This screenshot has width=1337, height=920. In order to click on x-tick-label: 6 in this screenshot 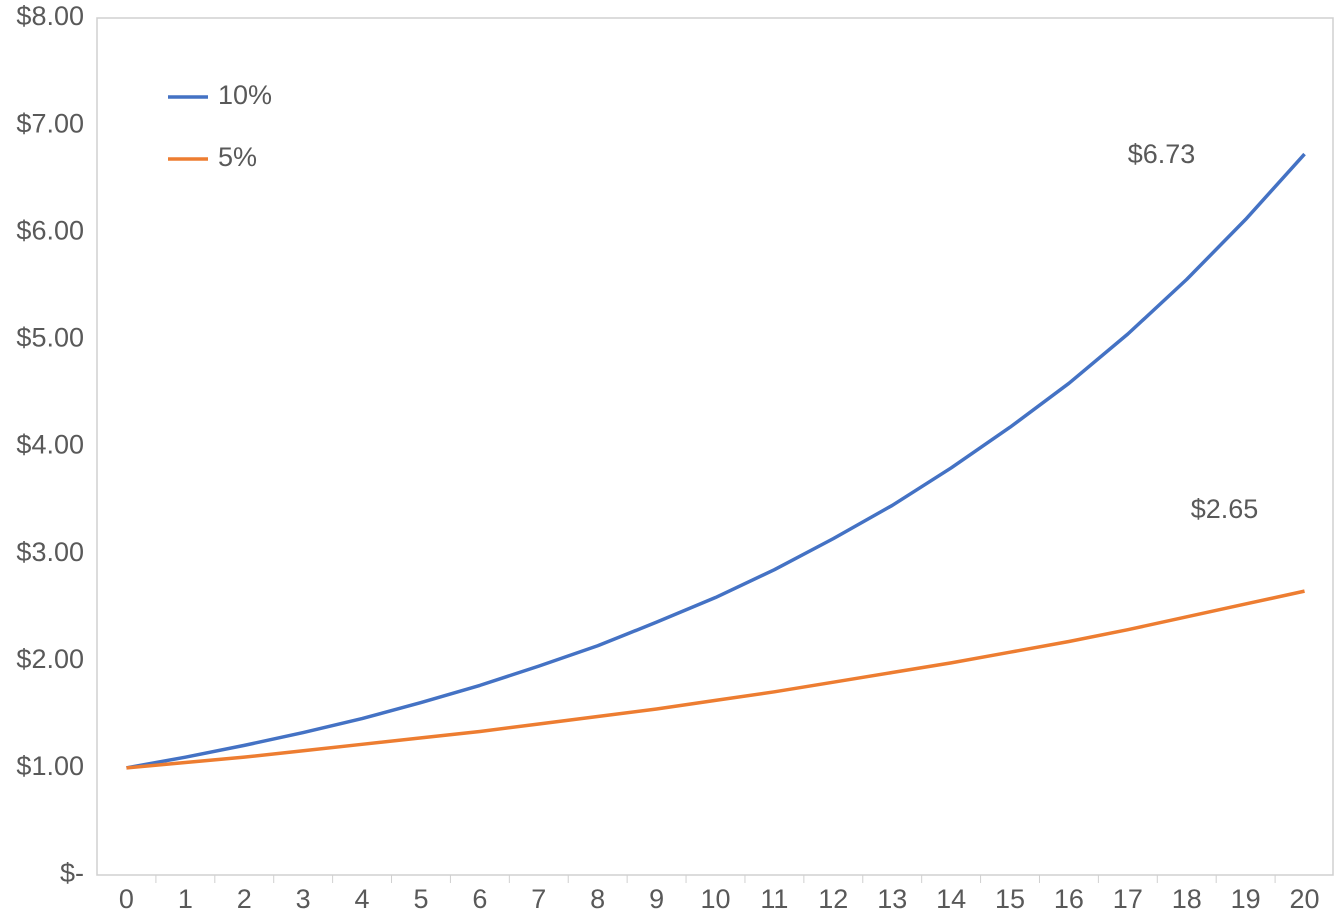, I will do `click(479, 899)`.